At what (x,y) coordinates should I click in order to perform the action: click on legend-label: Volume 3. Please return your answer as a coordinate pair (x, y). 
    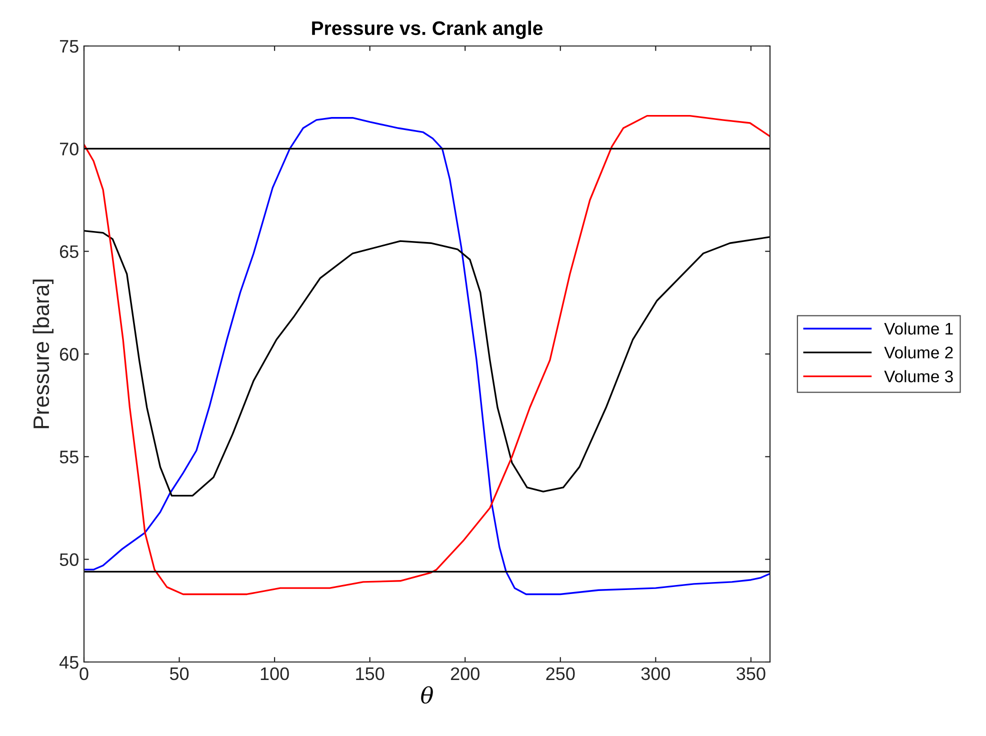
    Looking at the image, I should click on (918, 376).